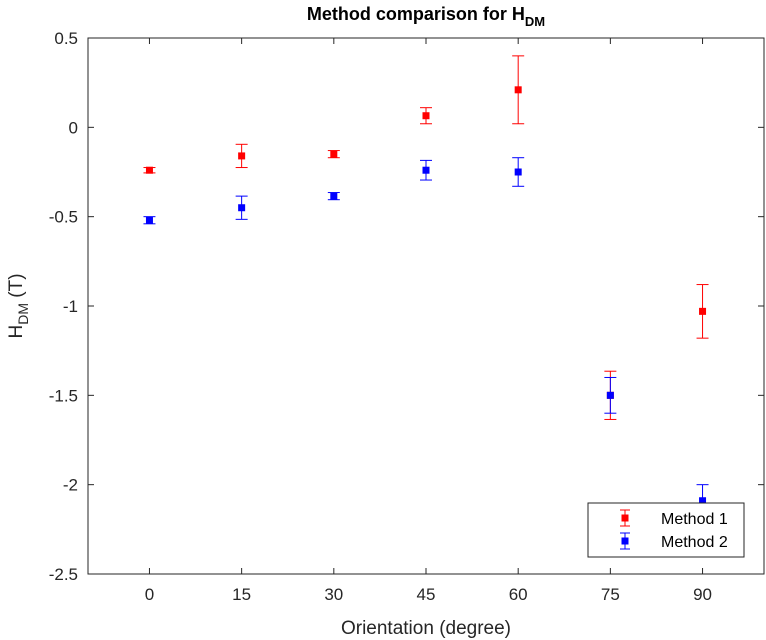 The height and width of the screenshot is (640, 766). I want to click on y-axis-label-main: H, so click(16, 332).